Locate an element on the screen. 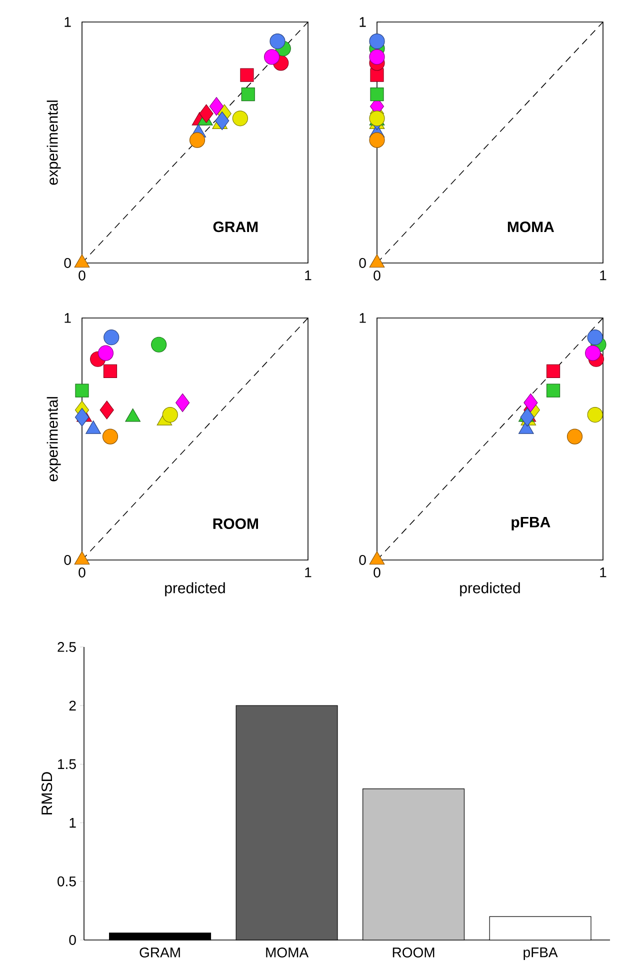 The height and width of the screenshot is (966, 618). text: pFBA is located at coordinates (531, 523).